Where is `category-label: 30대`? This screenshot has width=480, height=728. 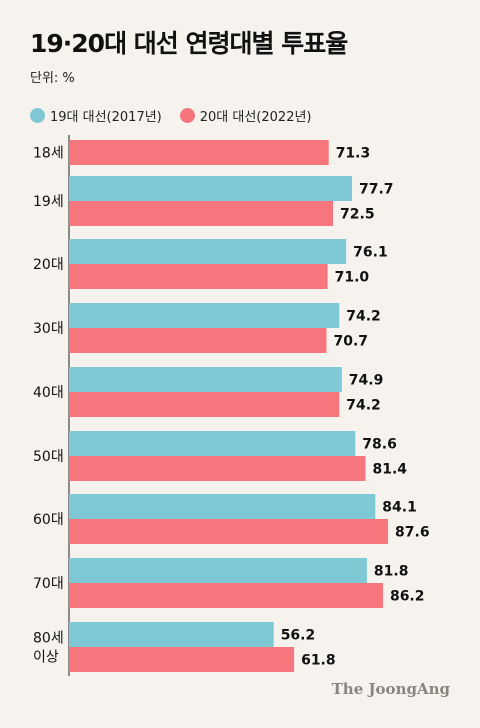
category-label: 30대 is located at coordinates (48, 329).